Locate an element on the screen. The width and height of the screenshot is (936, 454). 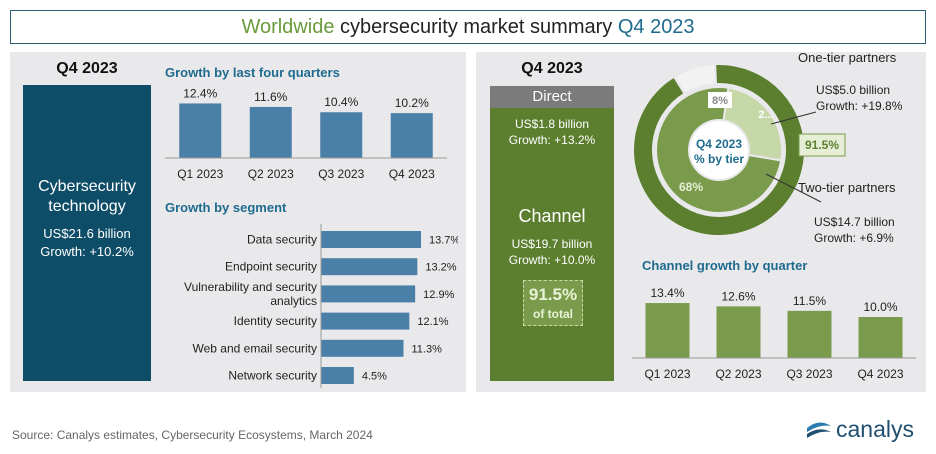
direct-header: Direct is located at coordinates (552, 97).